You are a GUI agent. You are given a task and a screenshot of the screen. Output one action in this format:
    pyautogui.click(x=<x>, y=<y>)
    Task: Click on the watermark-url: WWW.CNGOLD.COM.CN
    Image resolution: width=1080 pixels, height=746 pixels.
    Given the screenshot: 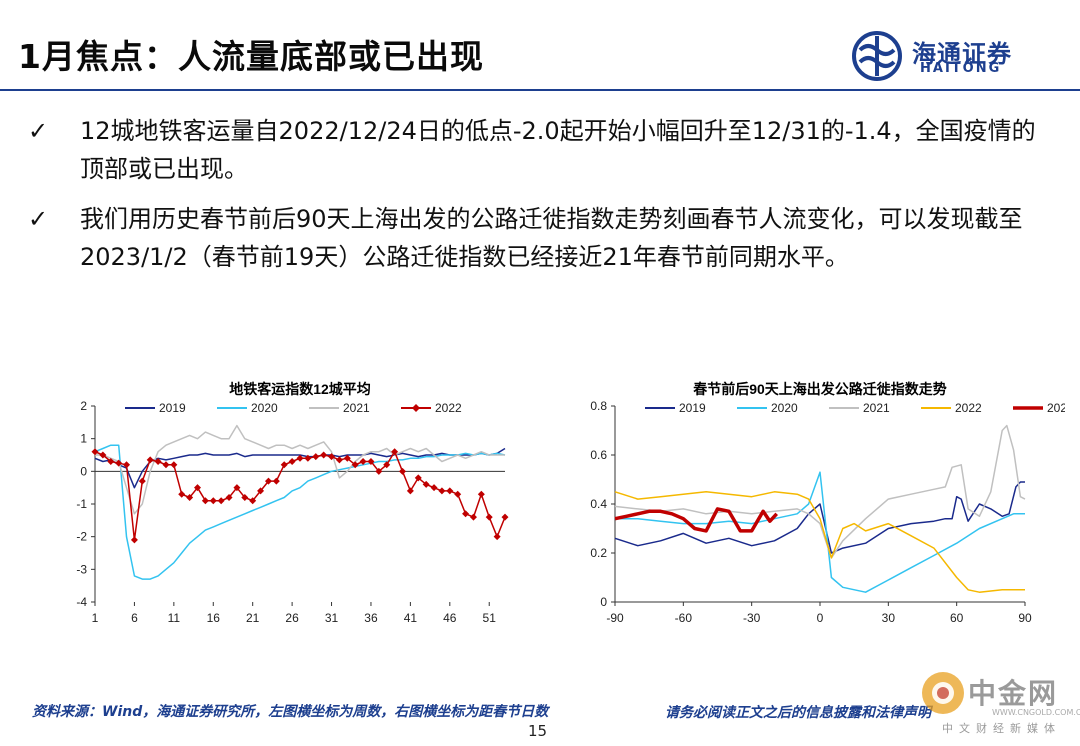 What is the action you would take?
    pyautogui.click(x=1036, y=712)
    